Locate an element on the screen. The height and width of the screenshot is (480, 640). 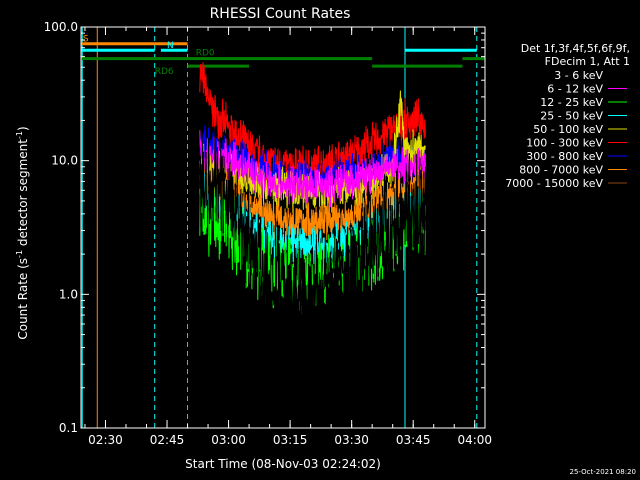
legend-header-line2: FDecim 1, Att 1 is located at coordinates (587, 61).